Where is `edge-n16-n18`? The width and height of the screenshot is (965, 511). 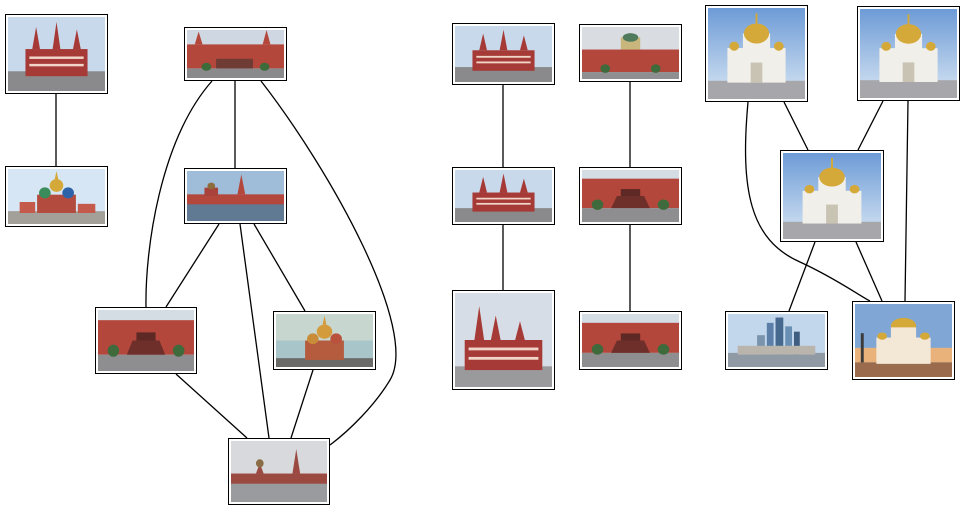 edge-n16-n18 is located at coordinates (869, 271).